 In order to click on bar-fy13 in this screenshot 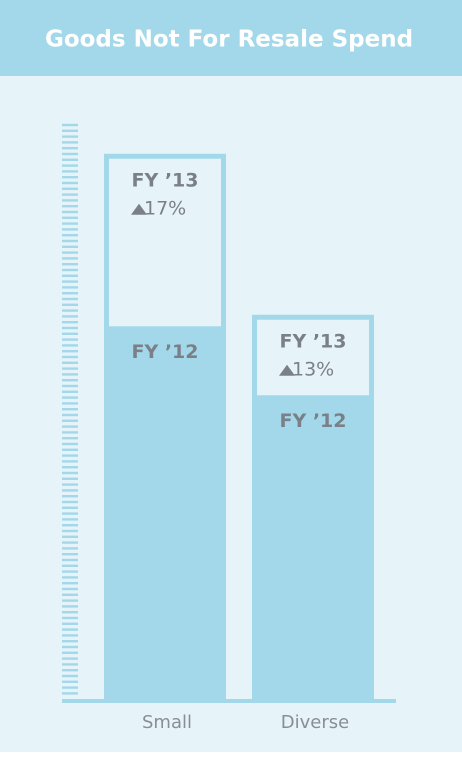, I will do `click(313, 508)`.